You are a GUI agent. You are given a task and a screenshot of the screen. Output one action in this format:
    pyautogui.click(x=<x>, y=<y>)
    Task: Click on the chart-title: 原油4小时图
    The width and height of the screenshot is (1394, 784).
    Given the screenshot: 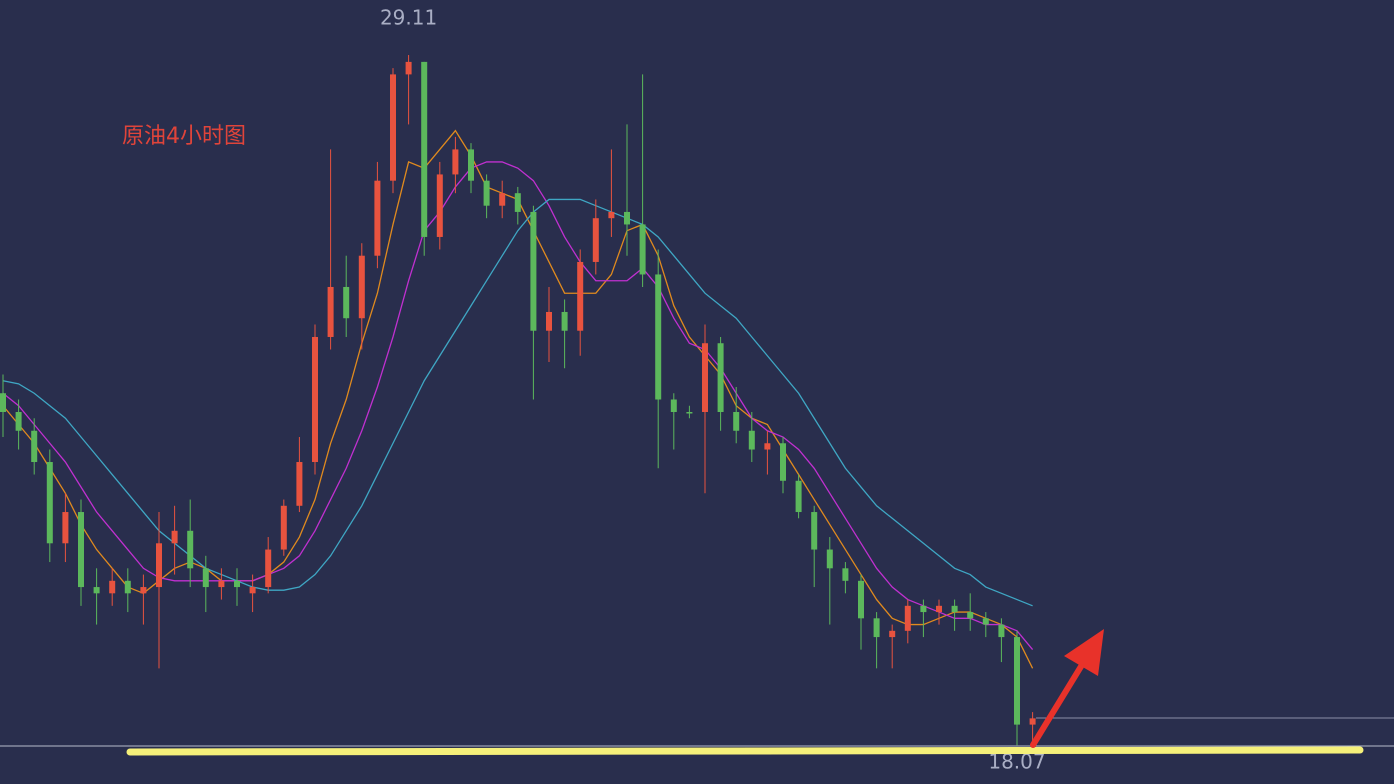 What is the action you would take?
    pyautogui.click(x=184, y=136)
    